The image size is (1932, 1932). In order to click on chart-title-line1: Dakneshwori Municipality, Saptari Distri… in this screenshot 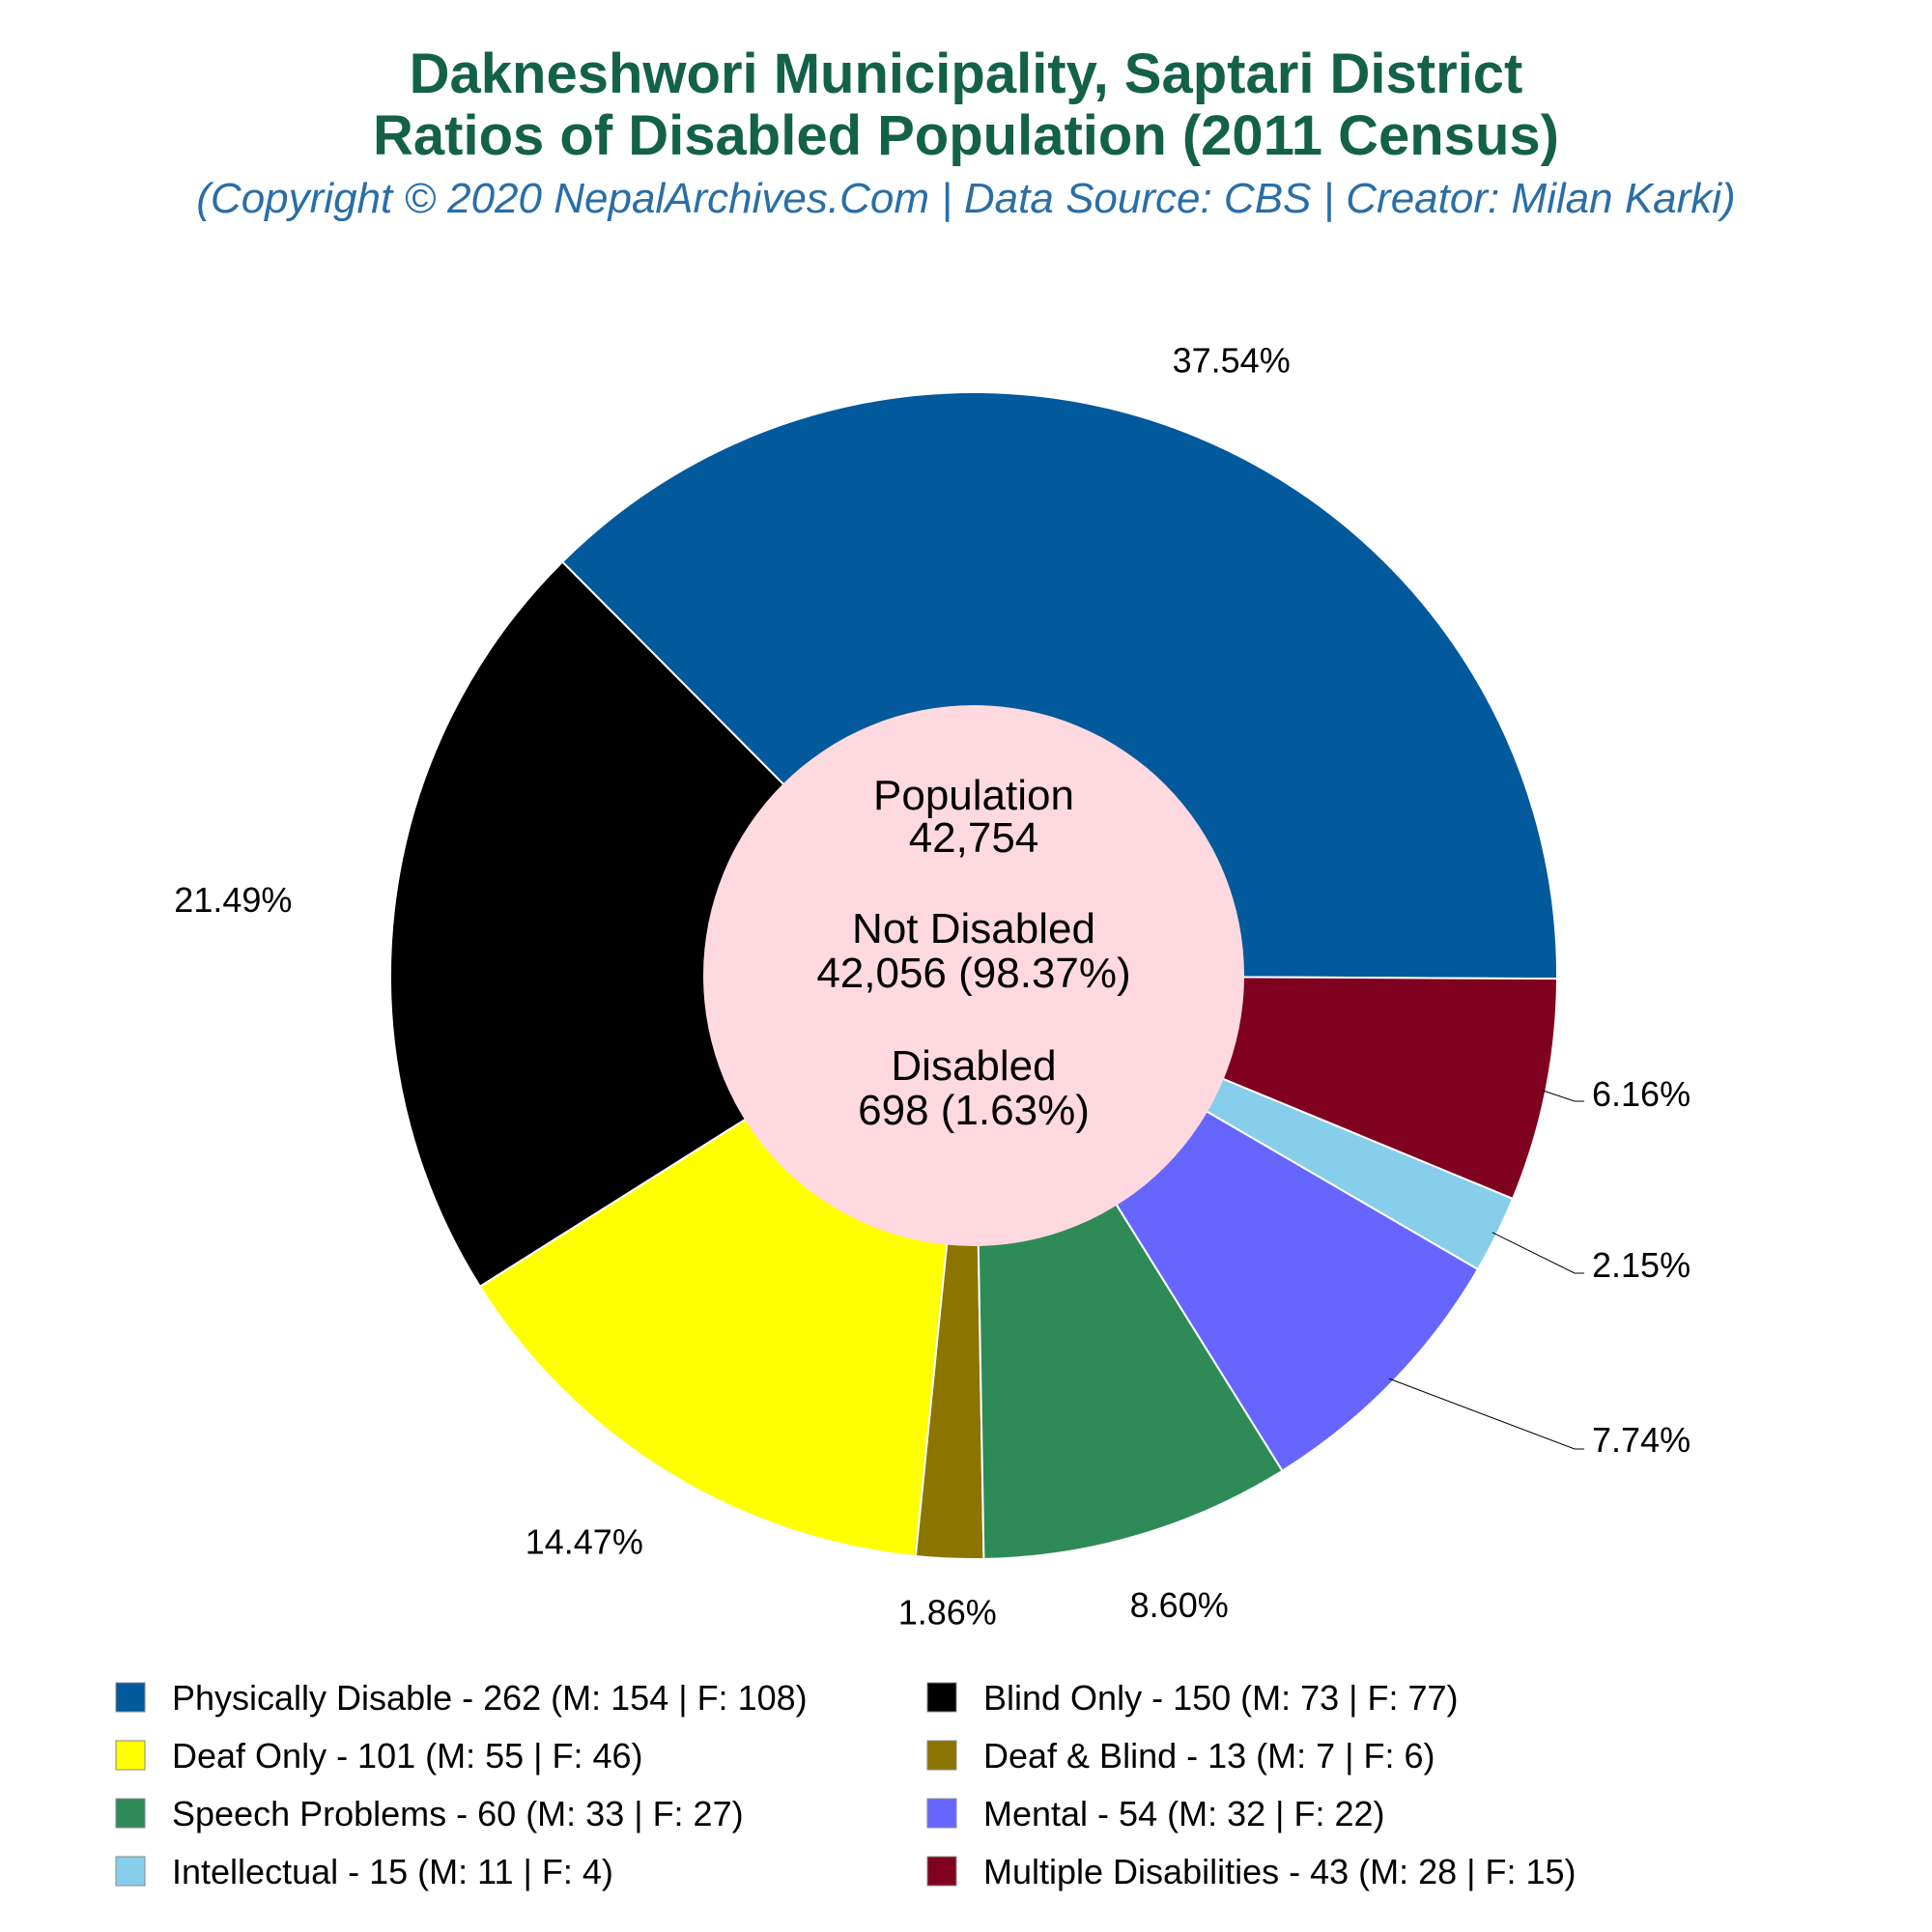, I will do `click(966, 74)`.